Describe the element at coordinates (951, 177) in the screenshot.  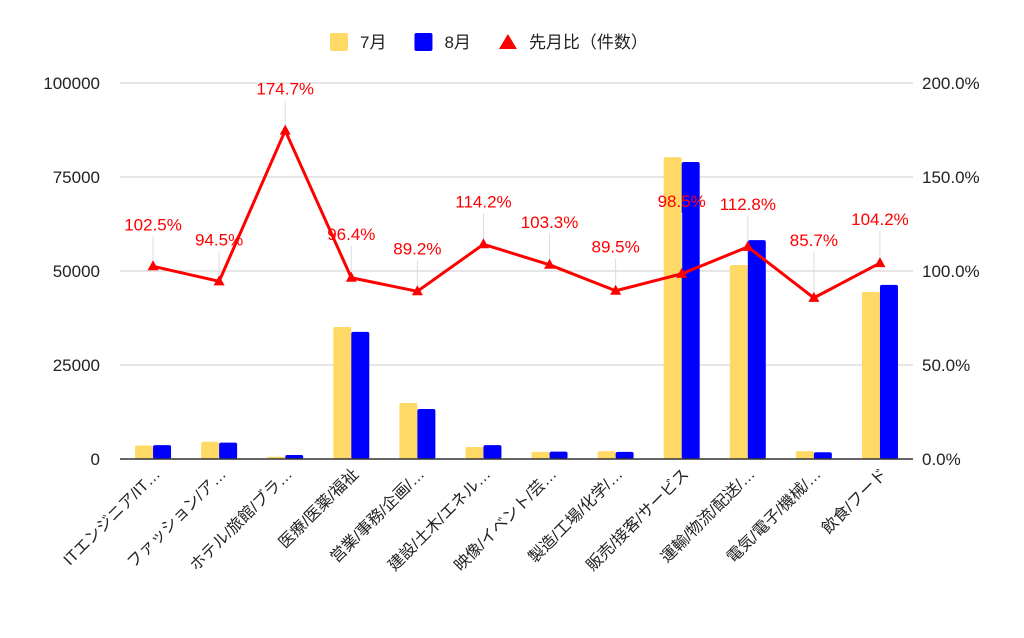
I see `right-axis-tick-label: 150.0%` at that location.